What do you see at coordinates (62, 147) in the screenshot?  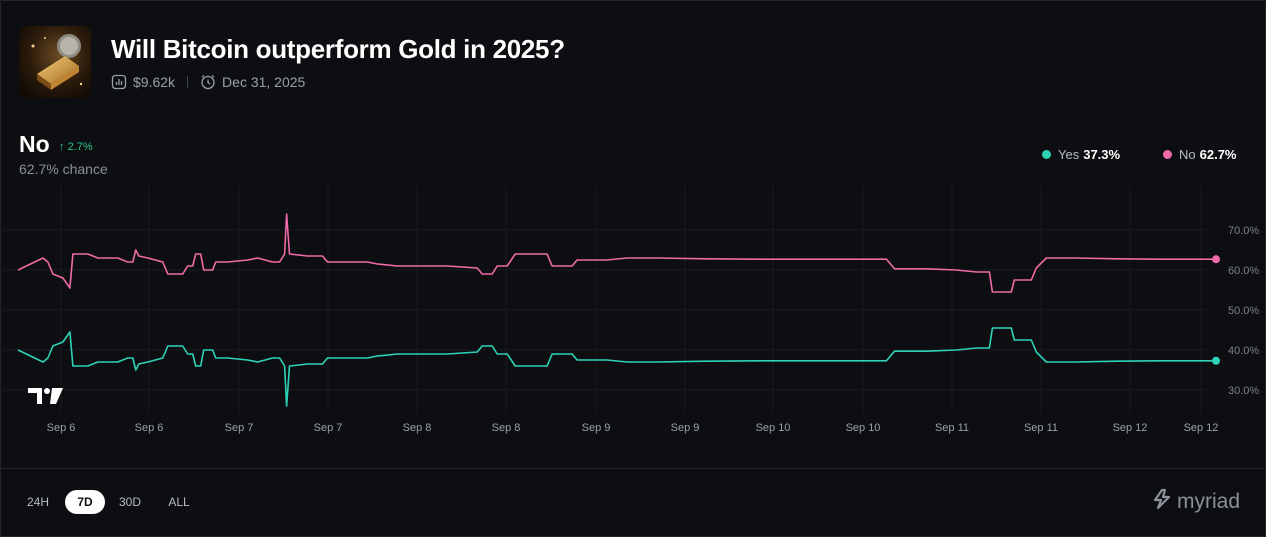 I see `arrow-up-icon: ↑` at bounding box center [62, 147].